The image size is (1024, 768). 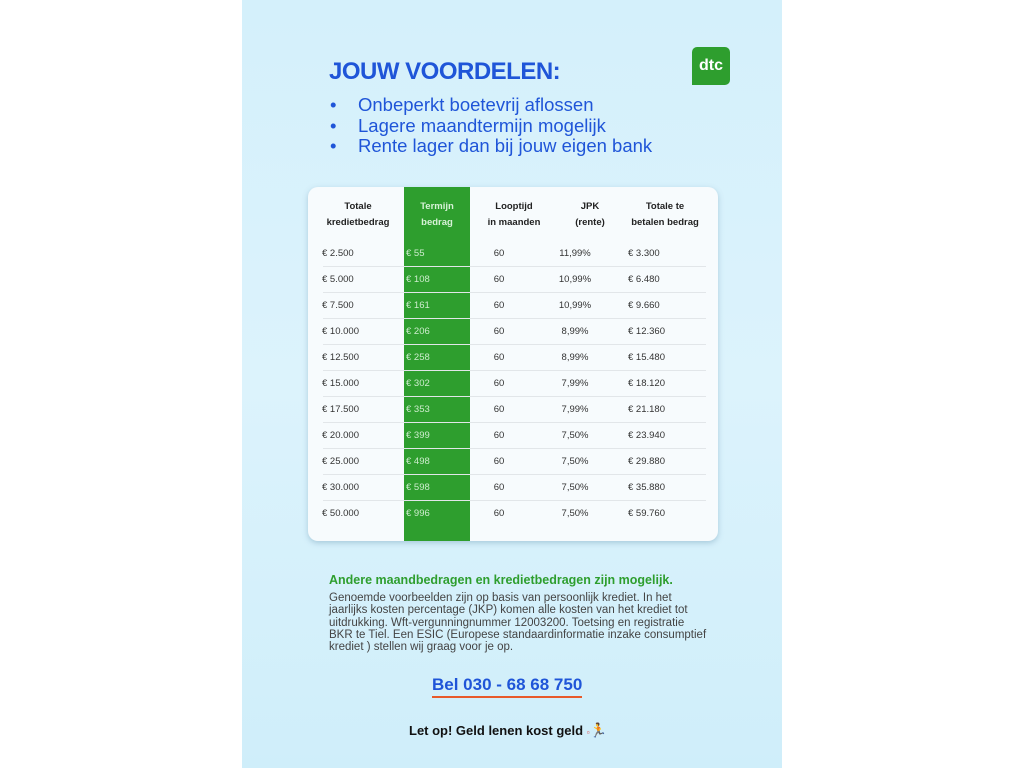 What do you see at coordinates (418, 357) in the screenshot?
I see `table-cell: € 258` at bounding box center [418, 357].